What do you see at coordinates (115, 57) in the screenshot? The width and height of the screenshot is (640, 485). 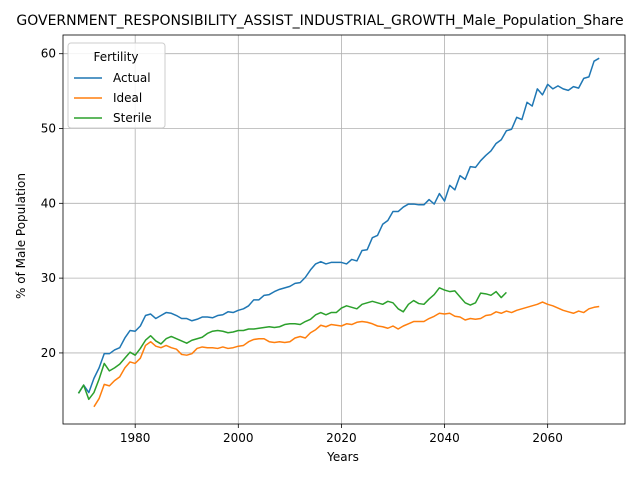 I see `legend-title: Fertility` at bounding box center [115, 57].